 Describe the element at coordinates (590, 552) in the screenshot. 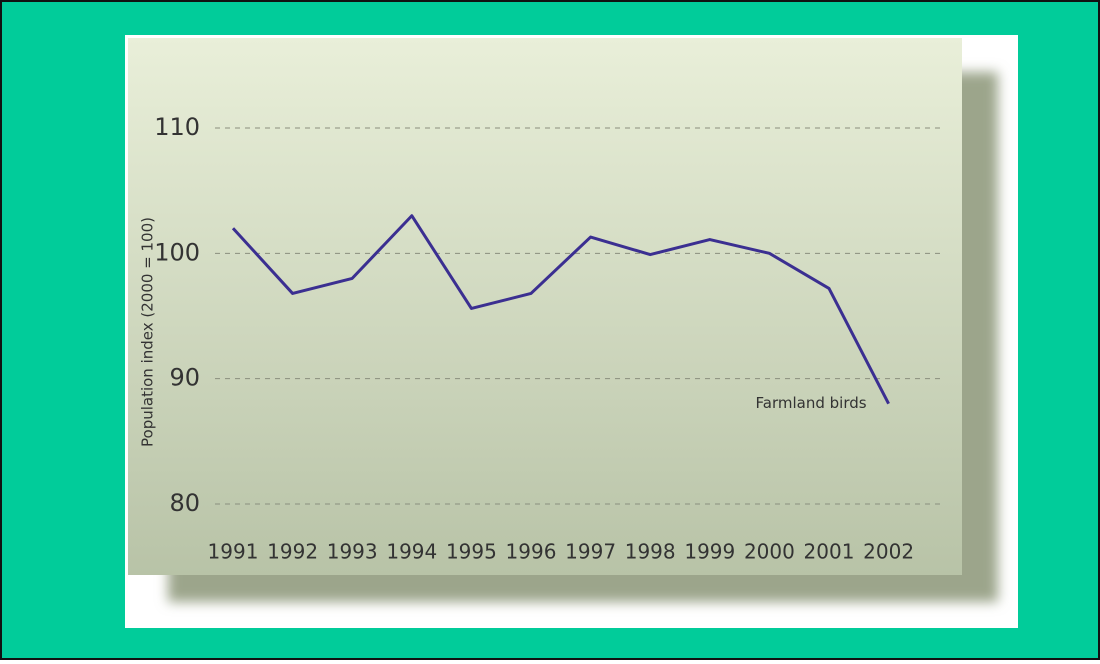

I see `x-tick-label: 1997` at that location.